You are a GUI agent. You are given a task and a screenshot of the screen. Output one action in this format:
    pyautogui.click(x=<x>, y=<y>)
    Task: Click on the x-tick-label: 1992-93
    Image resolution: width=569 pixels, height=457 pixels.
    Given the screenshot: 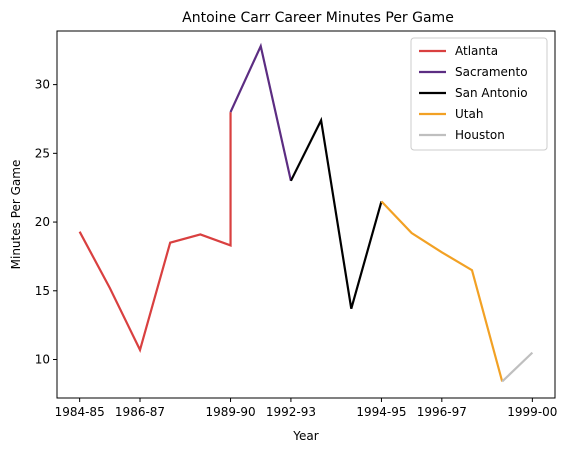 What is the action you would take?
    pyautogui.click(x=291, y=412)
    